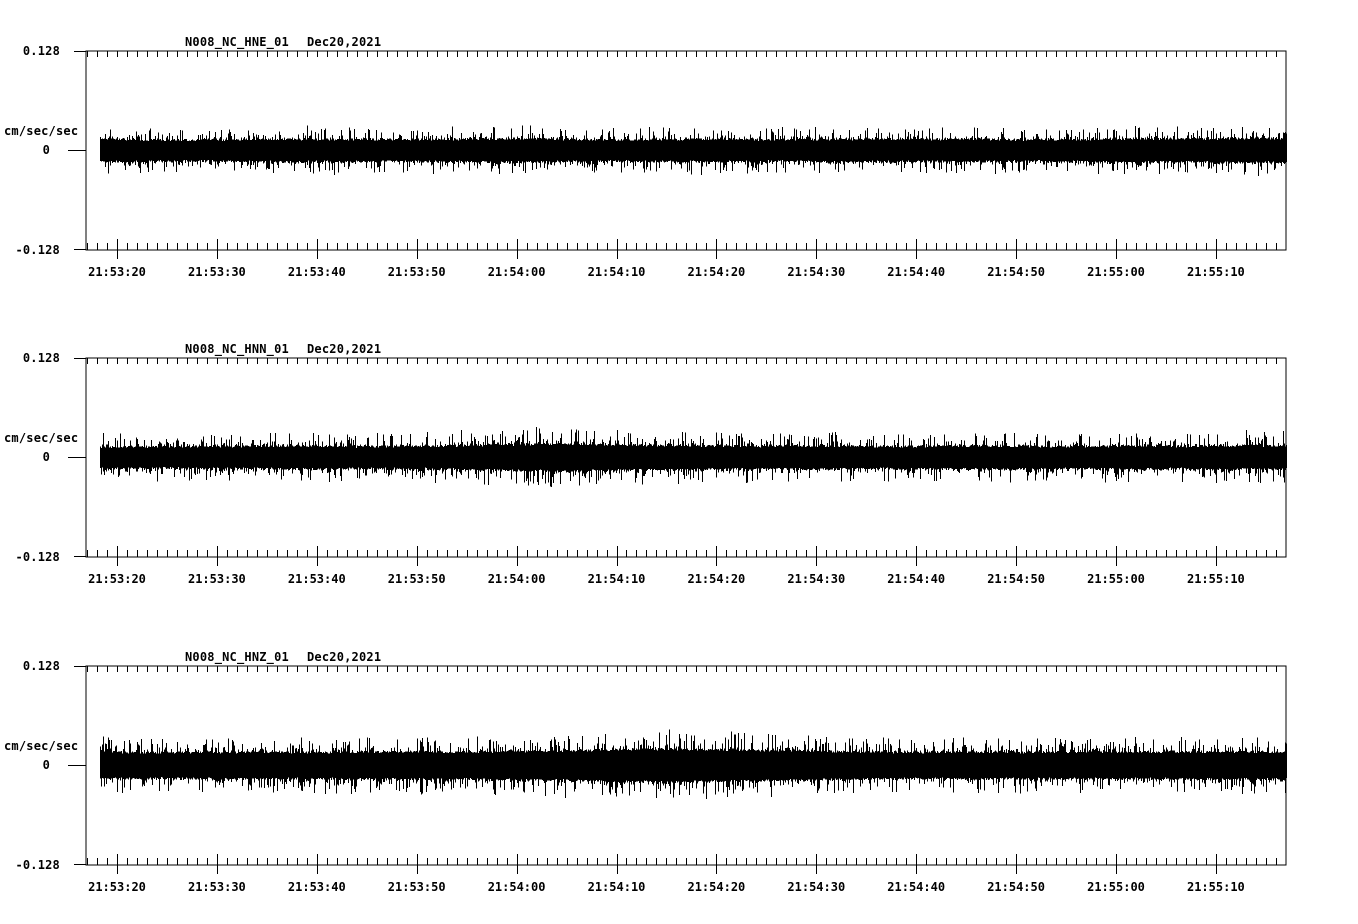 Image resolution: width=1358 pixels, height=924 pixels. I want to click on panel-title: N008_NC_HNN_01, so click(237, 349).